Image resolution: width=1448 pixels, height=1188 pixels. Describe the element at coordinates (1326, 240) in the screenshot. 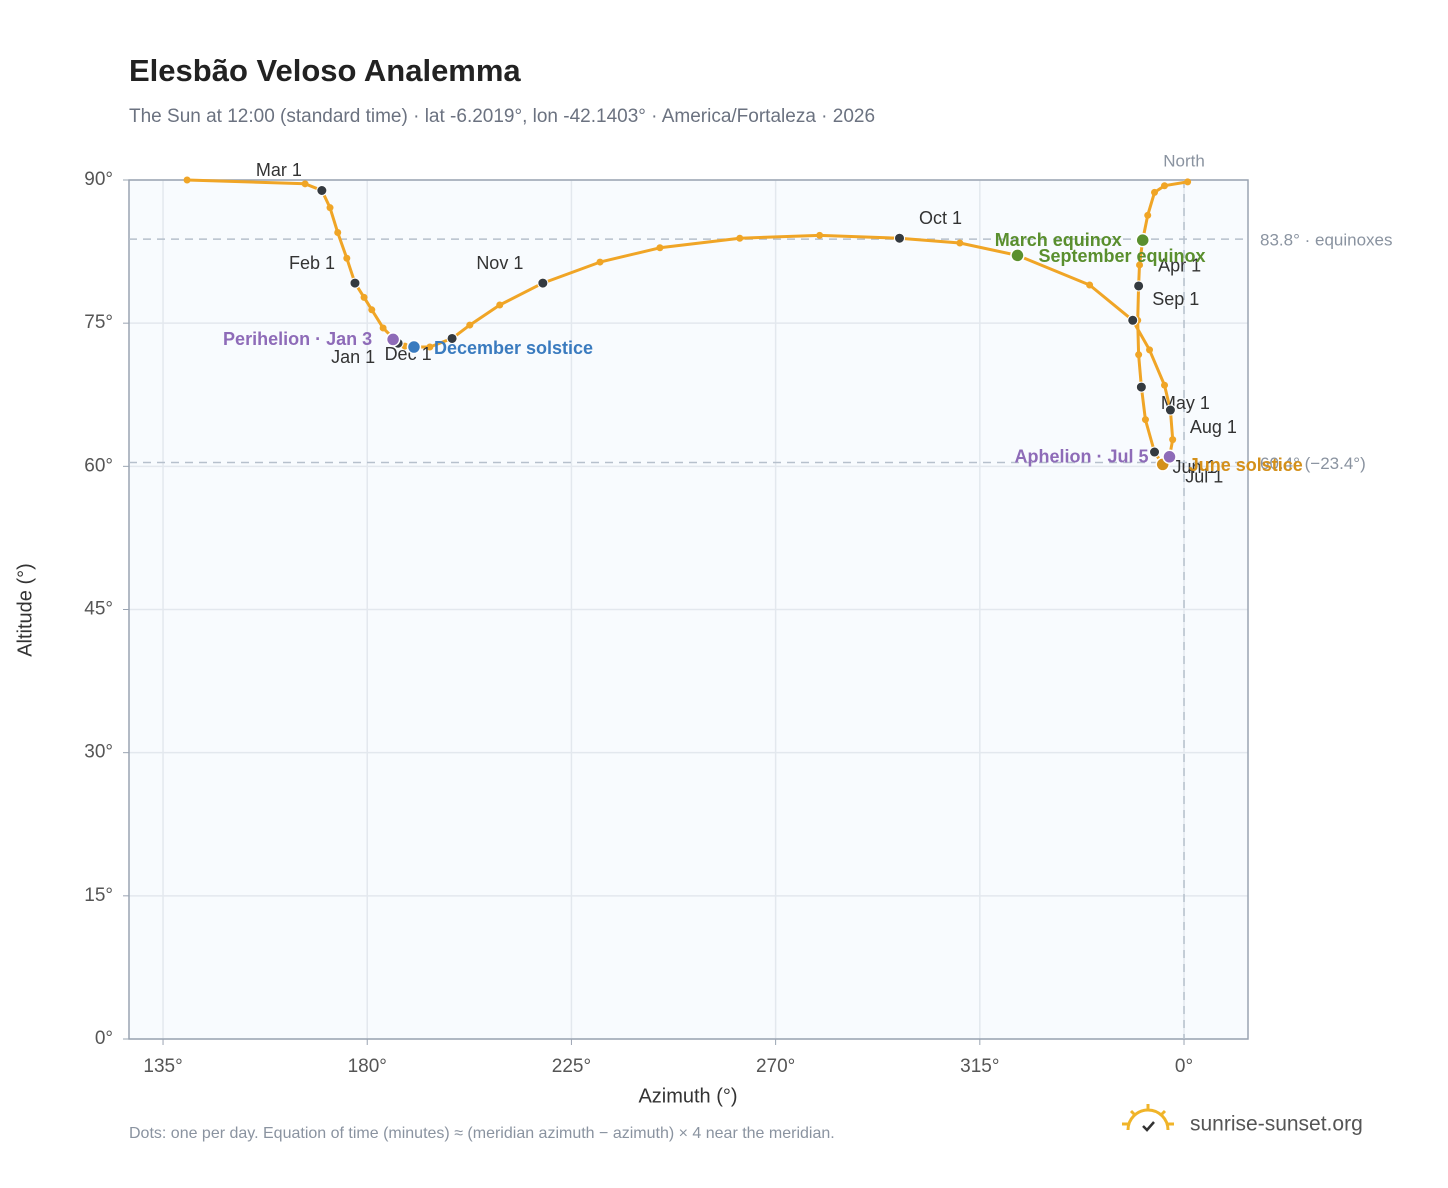

I see `reference-label: 83.8° · equinoxes` at that location.